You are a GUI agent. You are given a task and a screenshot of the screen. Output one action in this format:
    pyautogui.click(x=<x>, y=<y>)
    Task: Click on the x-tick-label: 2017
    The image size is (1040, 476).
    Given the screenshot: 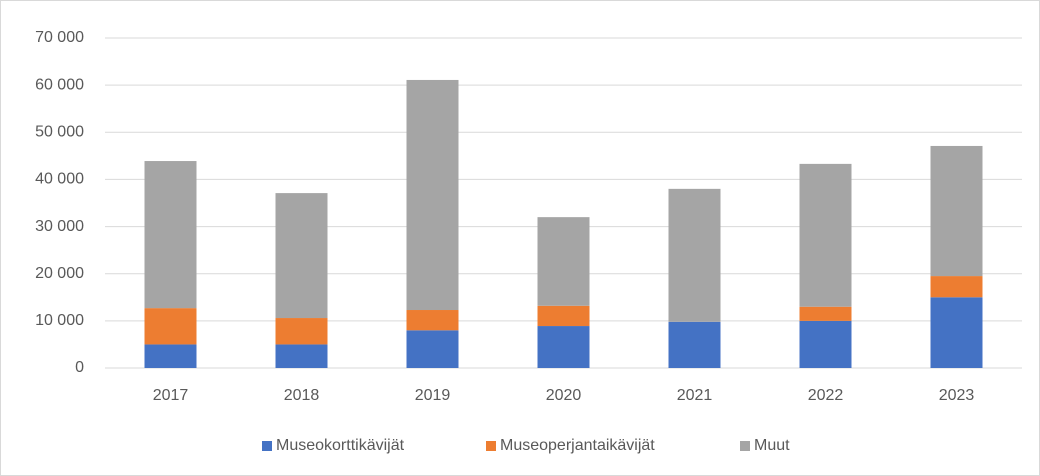 What is the action you would take?
    pyautogui.click(x=171, y=395)
    